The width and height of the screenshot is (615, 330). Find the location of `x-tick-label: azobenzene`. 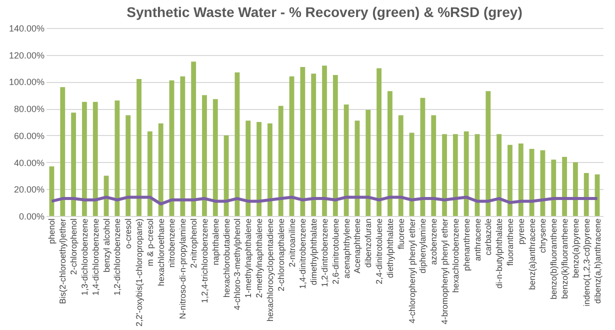

x-tick-label: azobenzene is located at coordinates (433, 241).